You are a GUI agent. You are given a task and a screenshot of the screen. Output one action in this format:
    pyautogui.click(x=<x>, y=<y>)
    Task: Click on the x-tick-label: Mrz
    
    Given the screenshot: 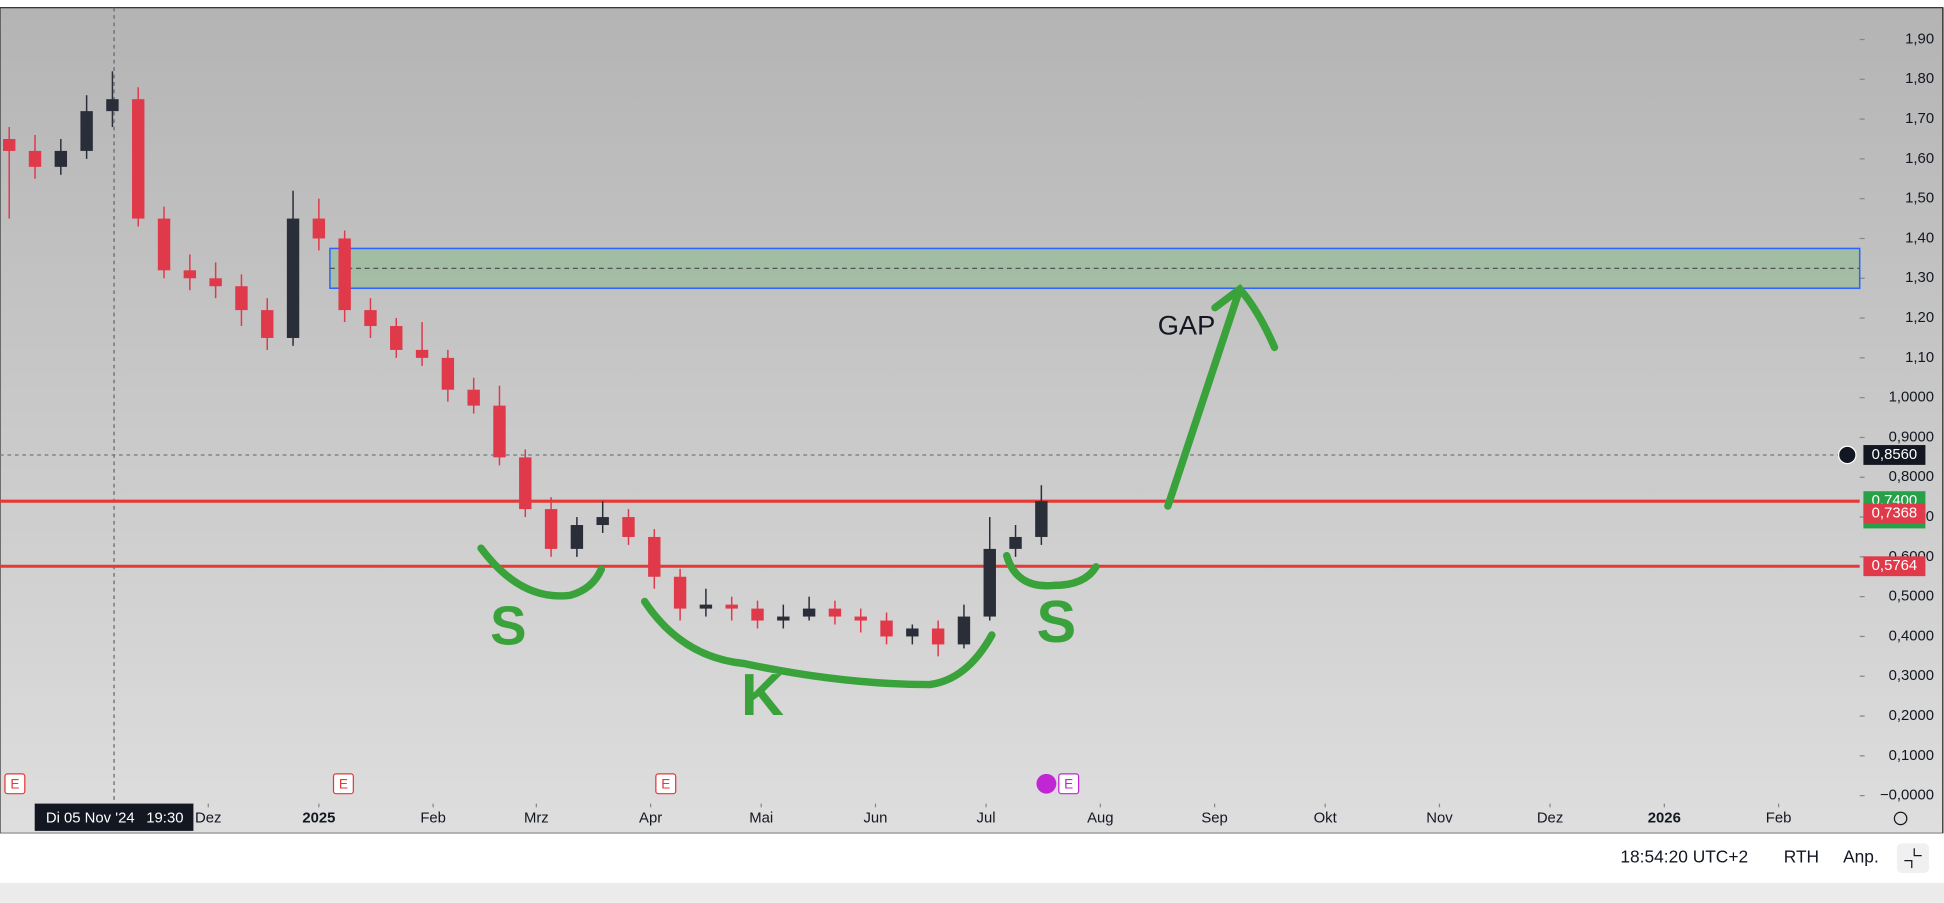 What is the action you would take?
    pyautogui.click(x=536, y=818)
    